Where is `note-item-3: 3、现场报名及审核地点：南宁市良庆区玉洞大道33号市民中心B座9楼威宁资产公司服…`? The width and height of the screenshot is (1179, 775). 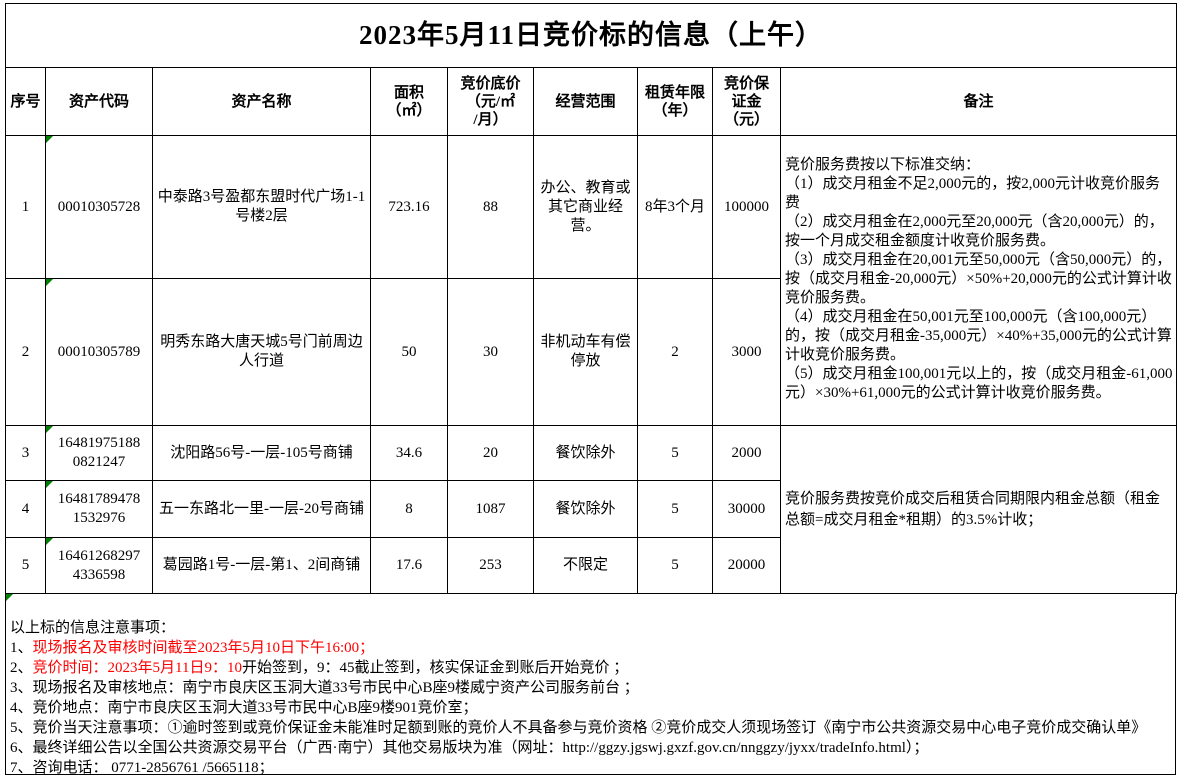
note-item-3: 3、现场报名及审核地点：南宁市良庆区玉洞大道33号市民中心B座9楼威宁资产公司服… is located at coordinates (590, 688).